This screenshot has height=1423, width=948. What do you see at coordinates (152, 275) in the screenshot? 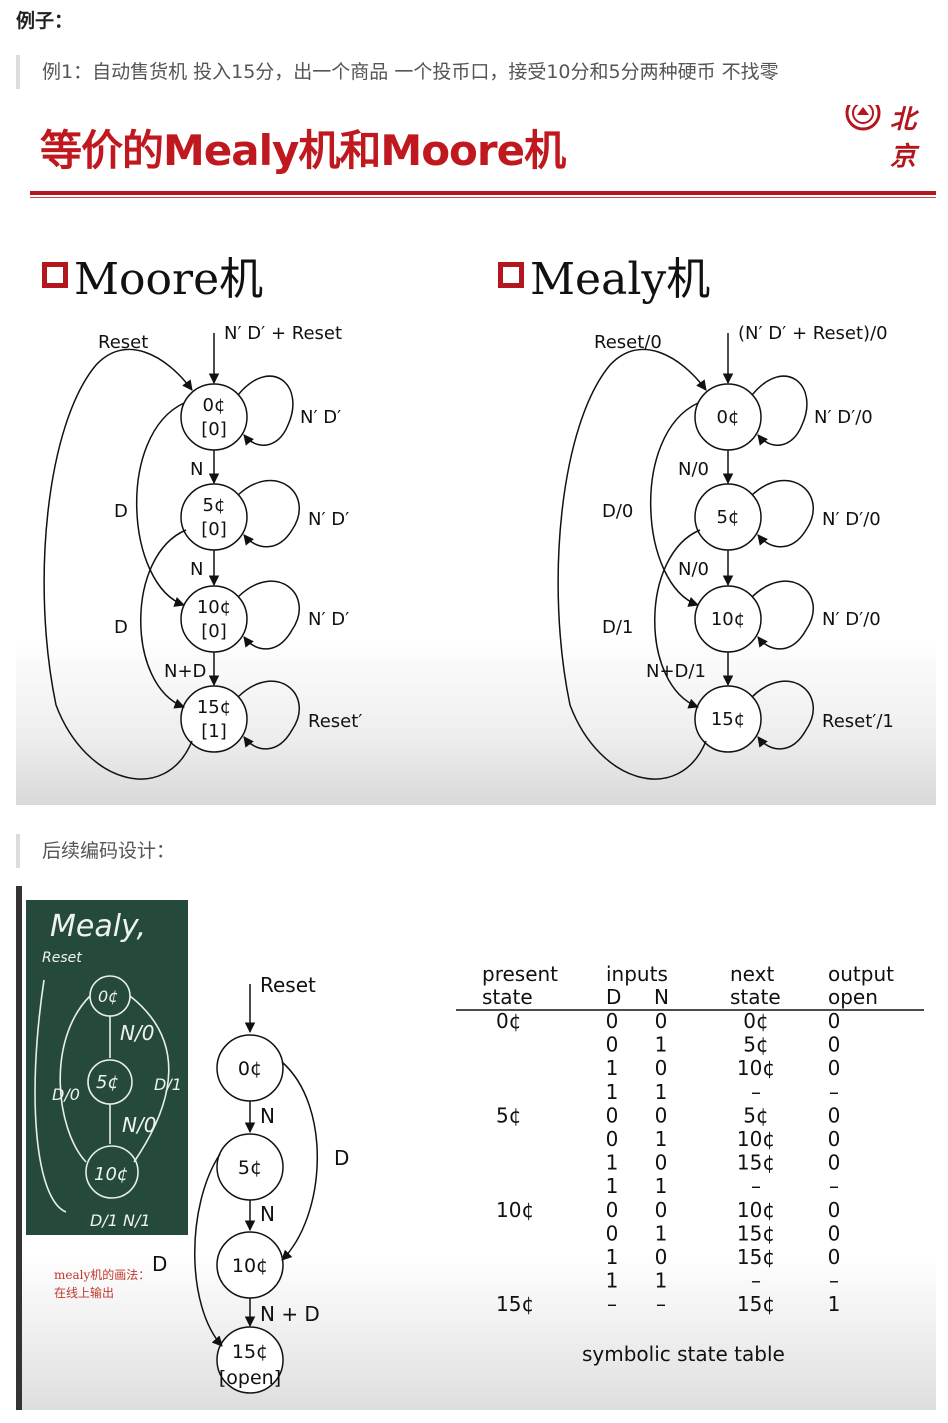
I see `moore-title: Moore机` at bounding box center [152, 275].